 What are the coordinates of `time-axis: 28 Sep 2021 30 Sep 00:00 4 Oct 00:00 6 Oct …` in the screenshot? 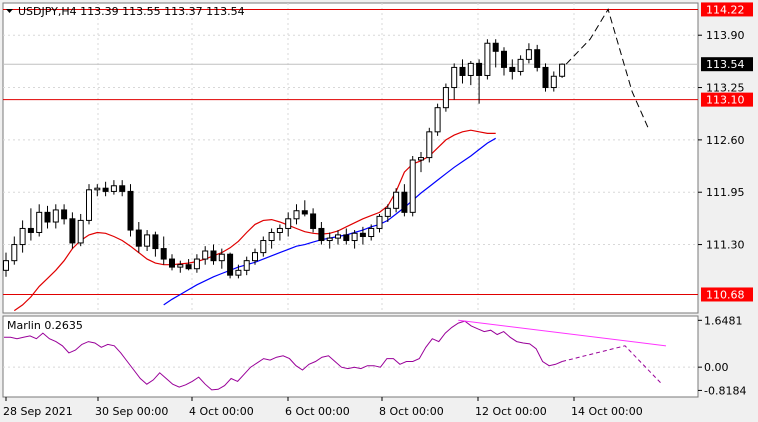 It's located at (323, 407).